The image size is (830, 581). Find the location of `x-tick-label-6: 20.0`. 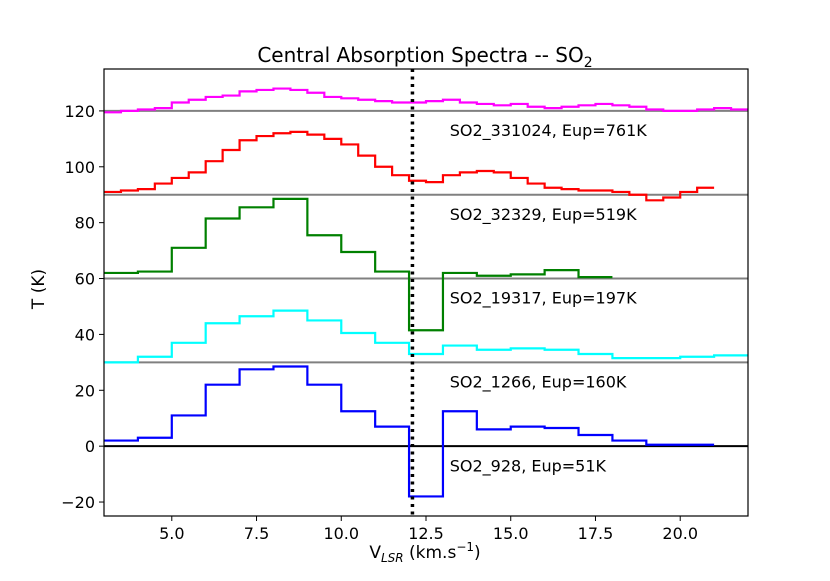

x-tick-label-6: 20.0 is located at coordinates (680, 533).